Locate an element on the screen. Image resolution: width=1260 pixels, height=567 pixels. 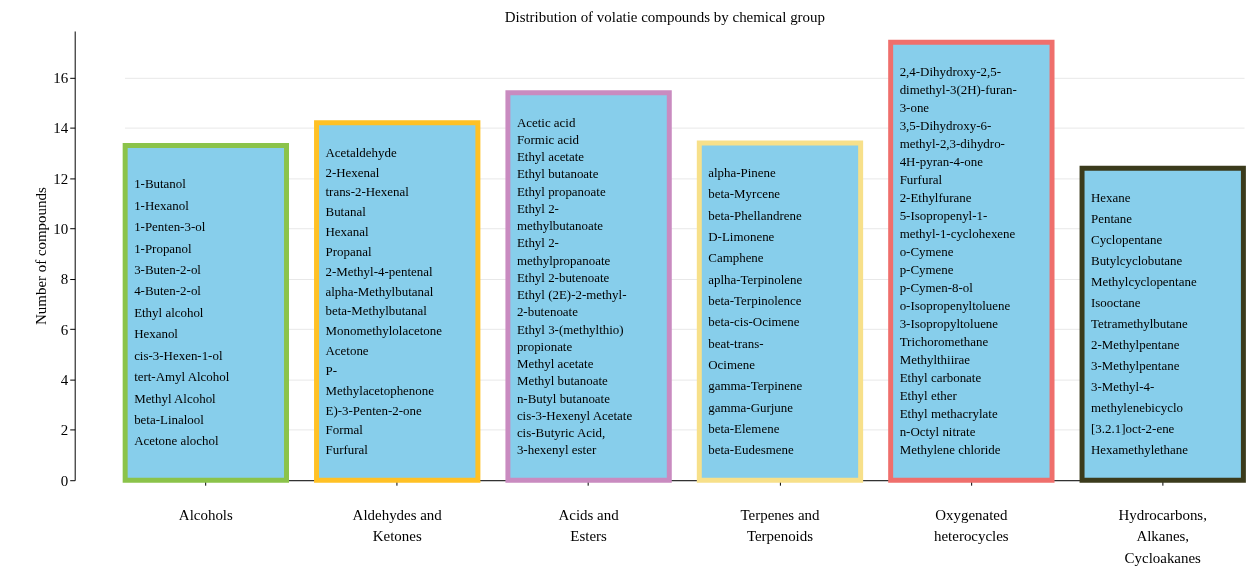
y-tick-label: 12 is located at coordinates (61, 178).